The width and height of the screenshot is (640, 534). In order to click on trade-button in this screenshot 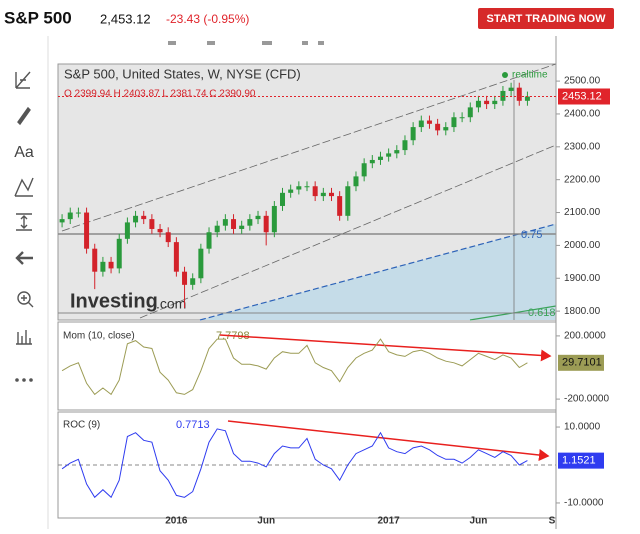, I will do `click(546, 18)`.